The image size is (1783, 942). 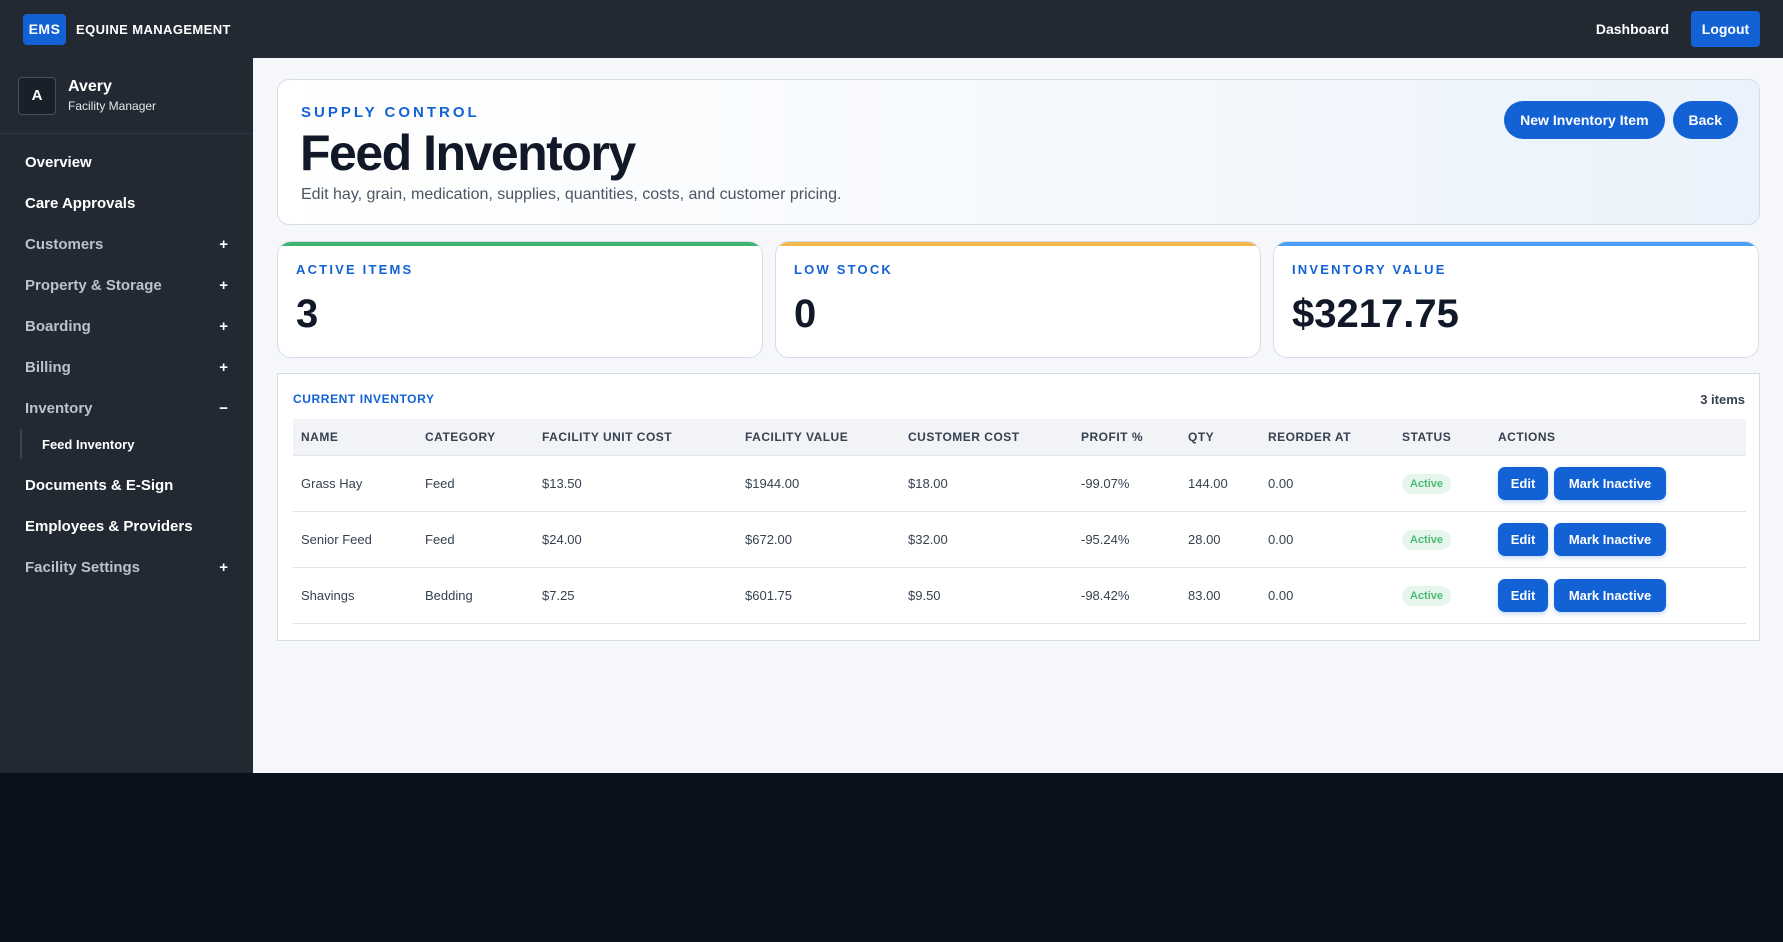 I want to click on column-header-reorder: REORDER AT, so click(x=1309, y=437).